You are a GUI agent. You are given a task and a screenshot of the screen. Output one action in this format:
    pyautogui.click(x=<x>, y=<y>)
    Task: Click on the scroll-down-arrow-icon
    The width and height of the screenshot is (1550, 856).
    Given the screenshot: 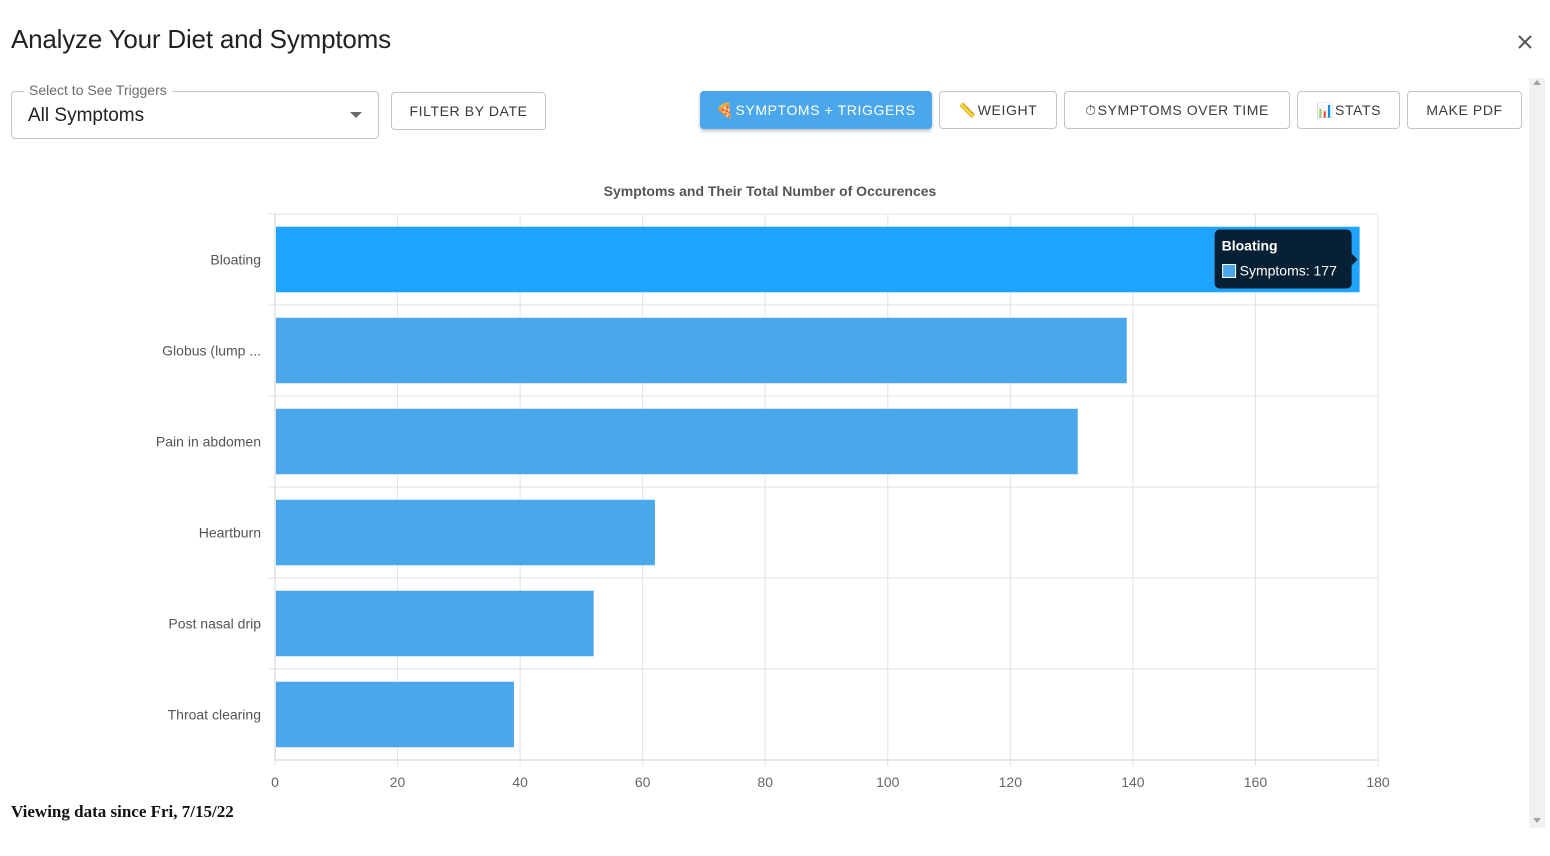 What is the action you would take?
    pyautogui.click(x=1537, y=820)
    